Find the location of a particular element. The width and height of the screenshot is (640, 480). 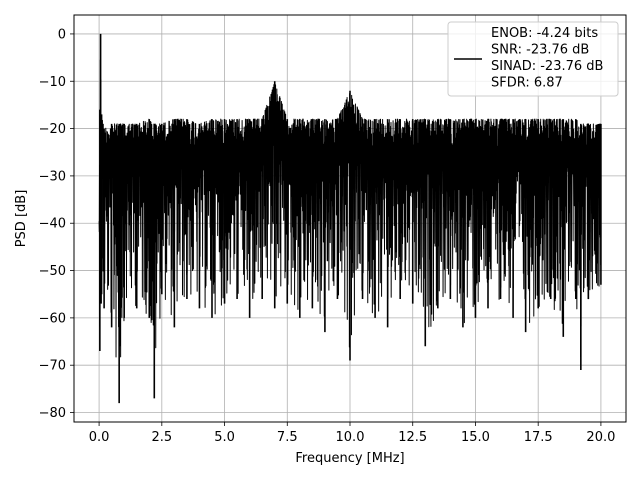

x-tick-label: 5.0 is located at coordinates (224, 437).